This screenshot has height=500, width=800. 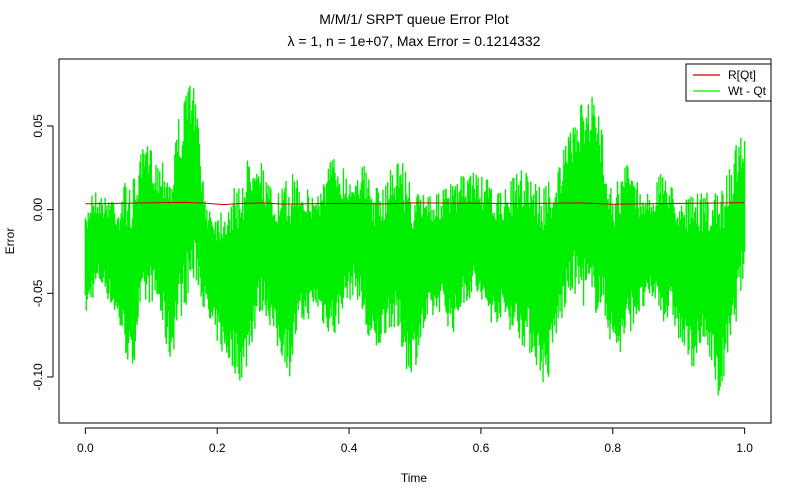 What do you see at coordinates (10, 241) in the screenshot?
I see `y-axis-label: Error` at bounding box center [10, 241].